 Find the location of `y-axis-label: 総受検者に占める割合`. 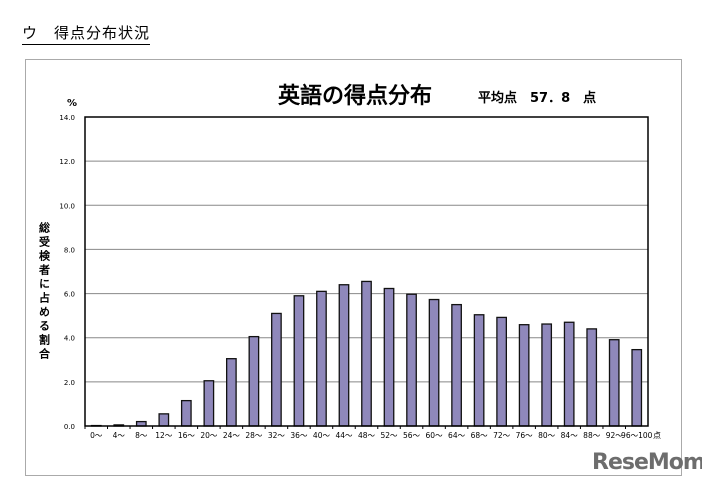

y-axis-label: 総受検者に占める割合 is located at coordinates (45, 291).